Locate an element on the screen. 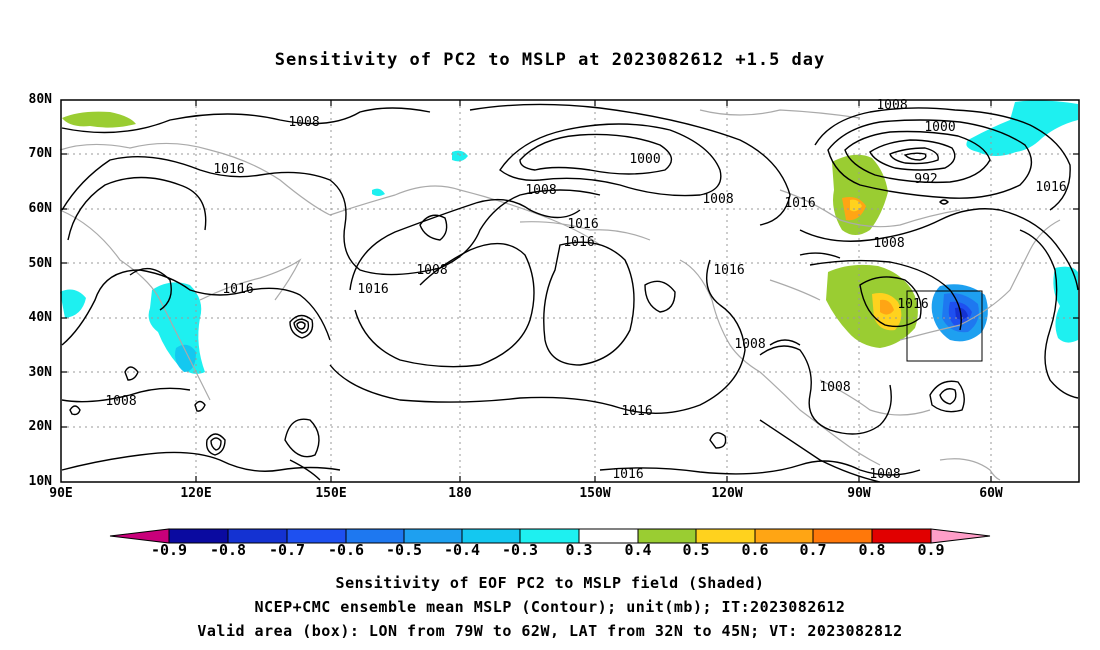  lat-label-60n: 60N is located at coordinates (40, 208).